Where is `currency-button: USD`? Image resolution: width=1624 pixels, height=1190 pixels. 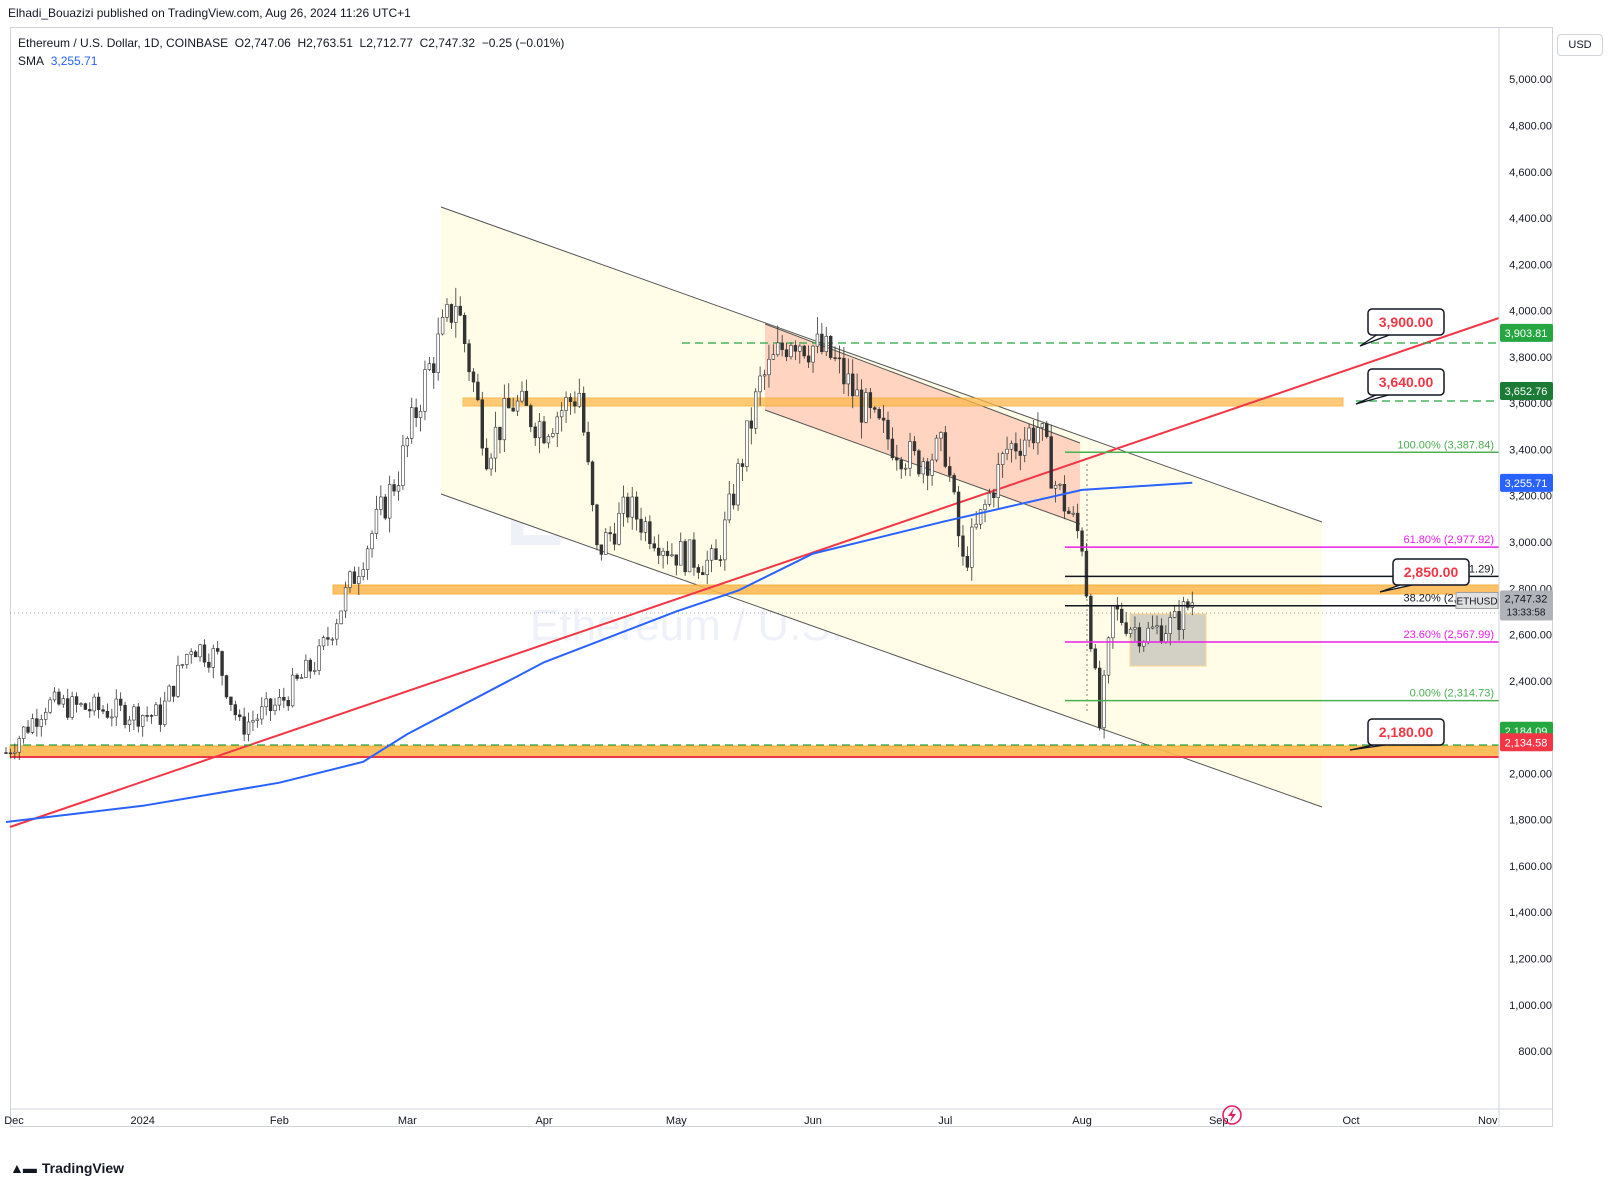
currency-button: USD is located at coordinates (1580, 45).